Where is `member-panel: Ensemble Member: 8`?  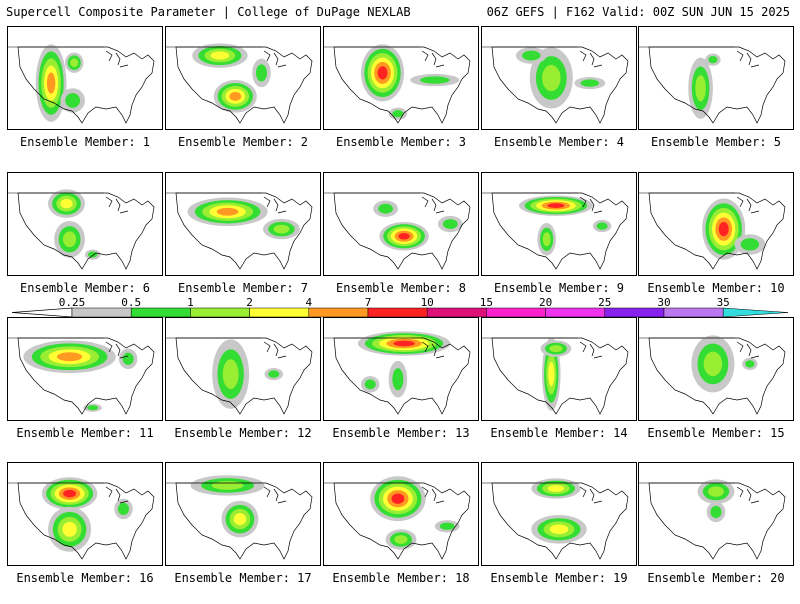 member-panel: Ensemble Member: 8 is located at coordinates (401, 243).